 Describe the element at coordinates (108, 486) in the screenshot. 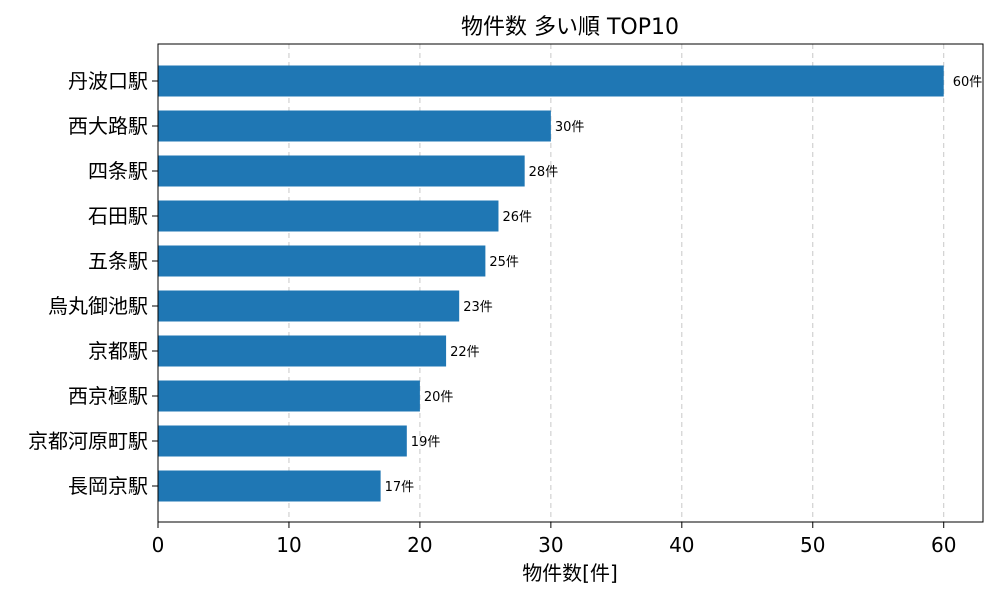

I see `category-label: 長岡京駅` at that location.